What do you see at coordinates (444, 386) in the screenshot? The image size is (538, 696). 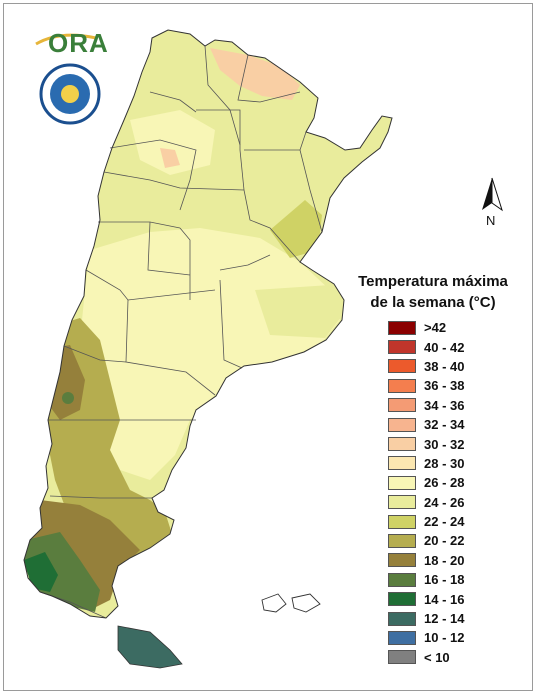 I see `legend-label: 36 - 38` at bounding box center [444, 386].